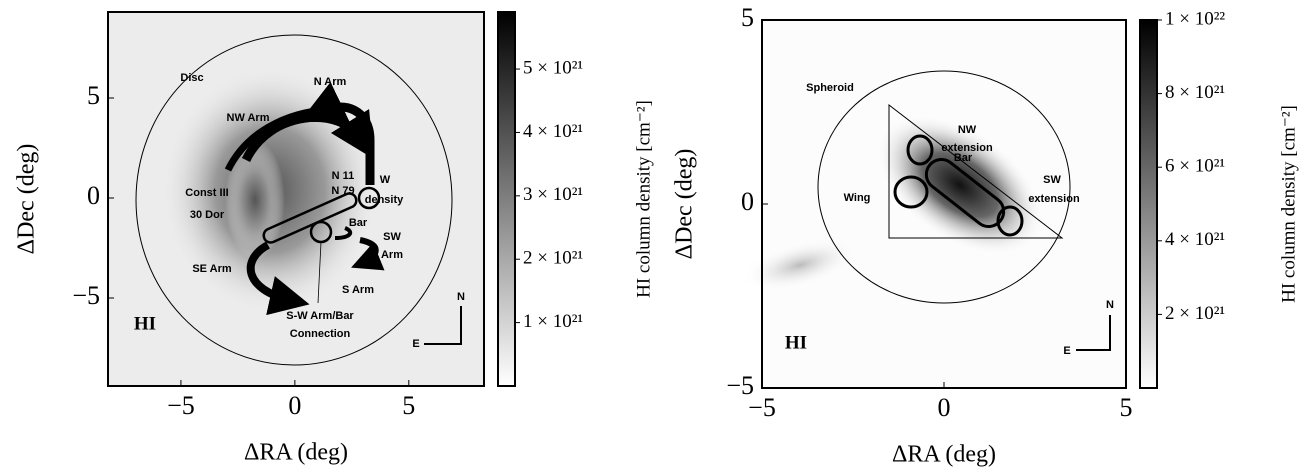 This screenshot has height=470, width=1305. What do you see at coordinates (207, 215) in the screenshot?
I see `annotation: 30 Dor` at bounding box center [207, 215].